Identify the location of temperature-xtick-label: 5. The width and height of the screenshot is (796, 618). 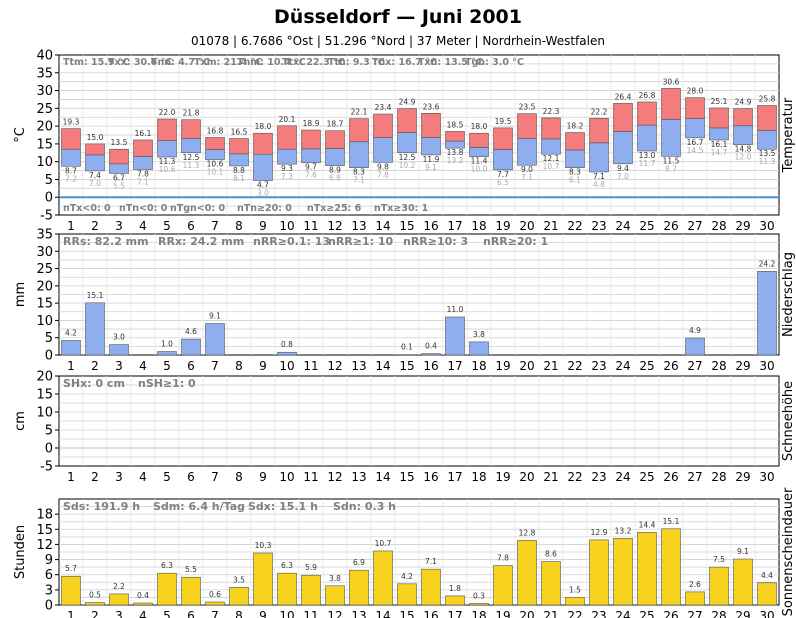
(167, 226).